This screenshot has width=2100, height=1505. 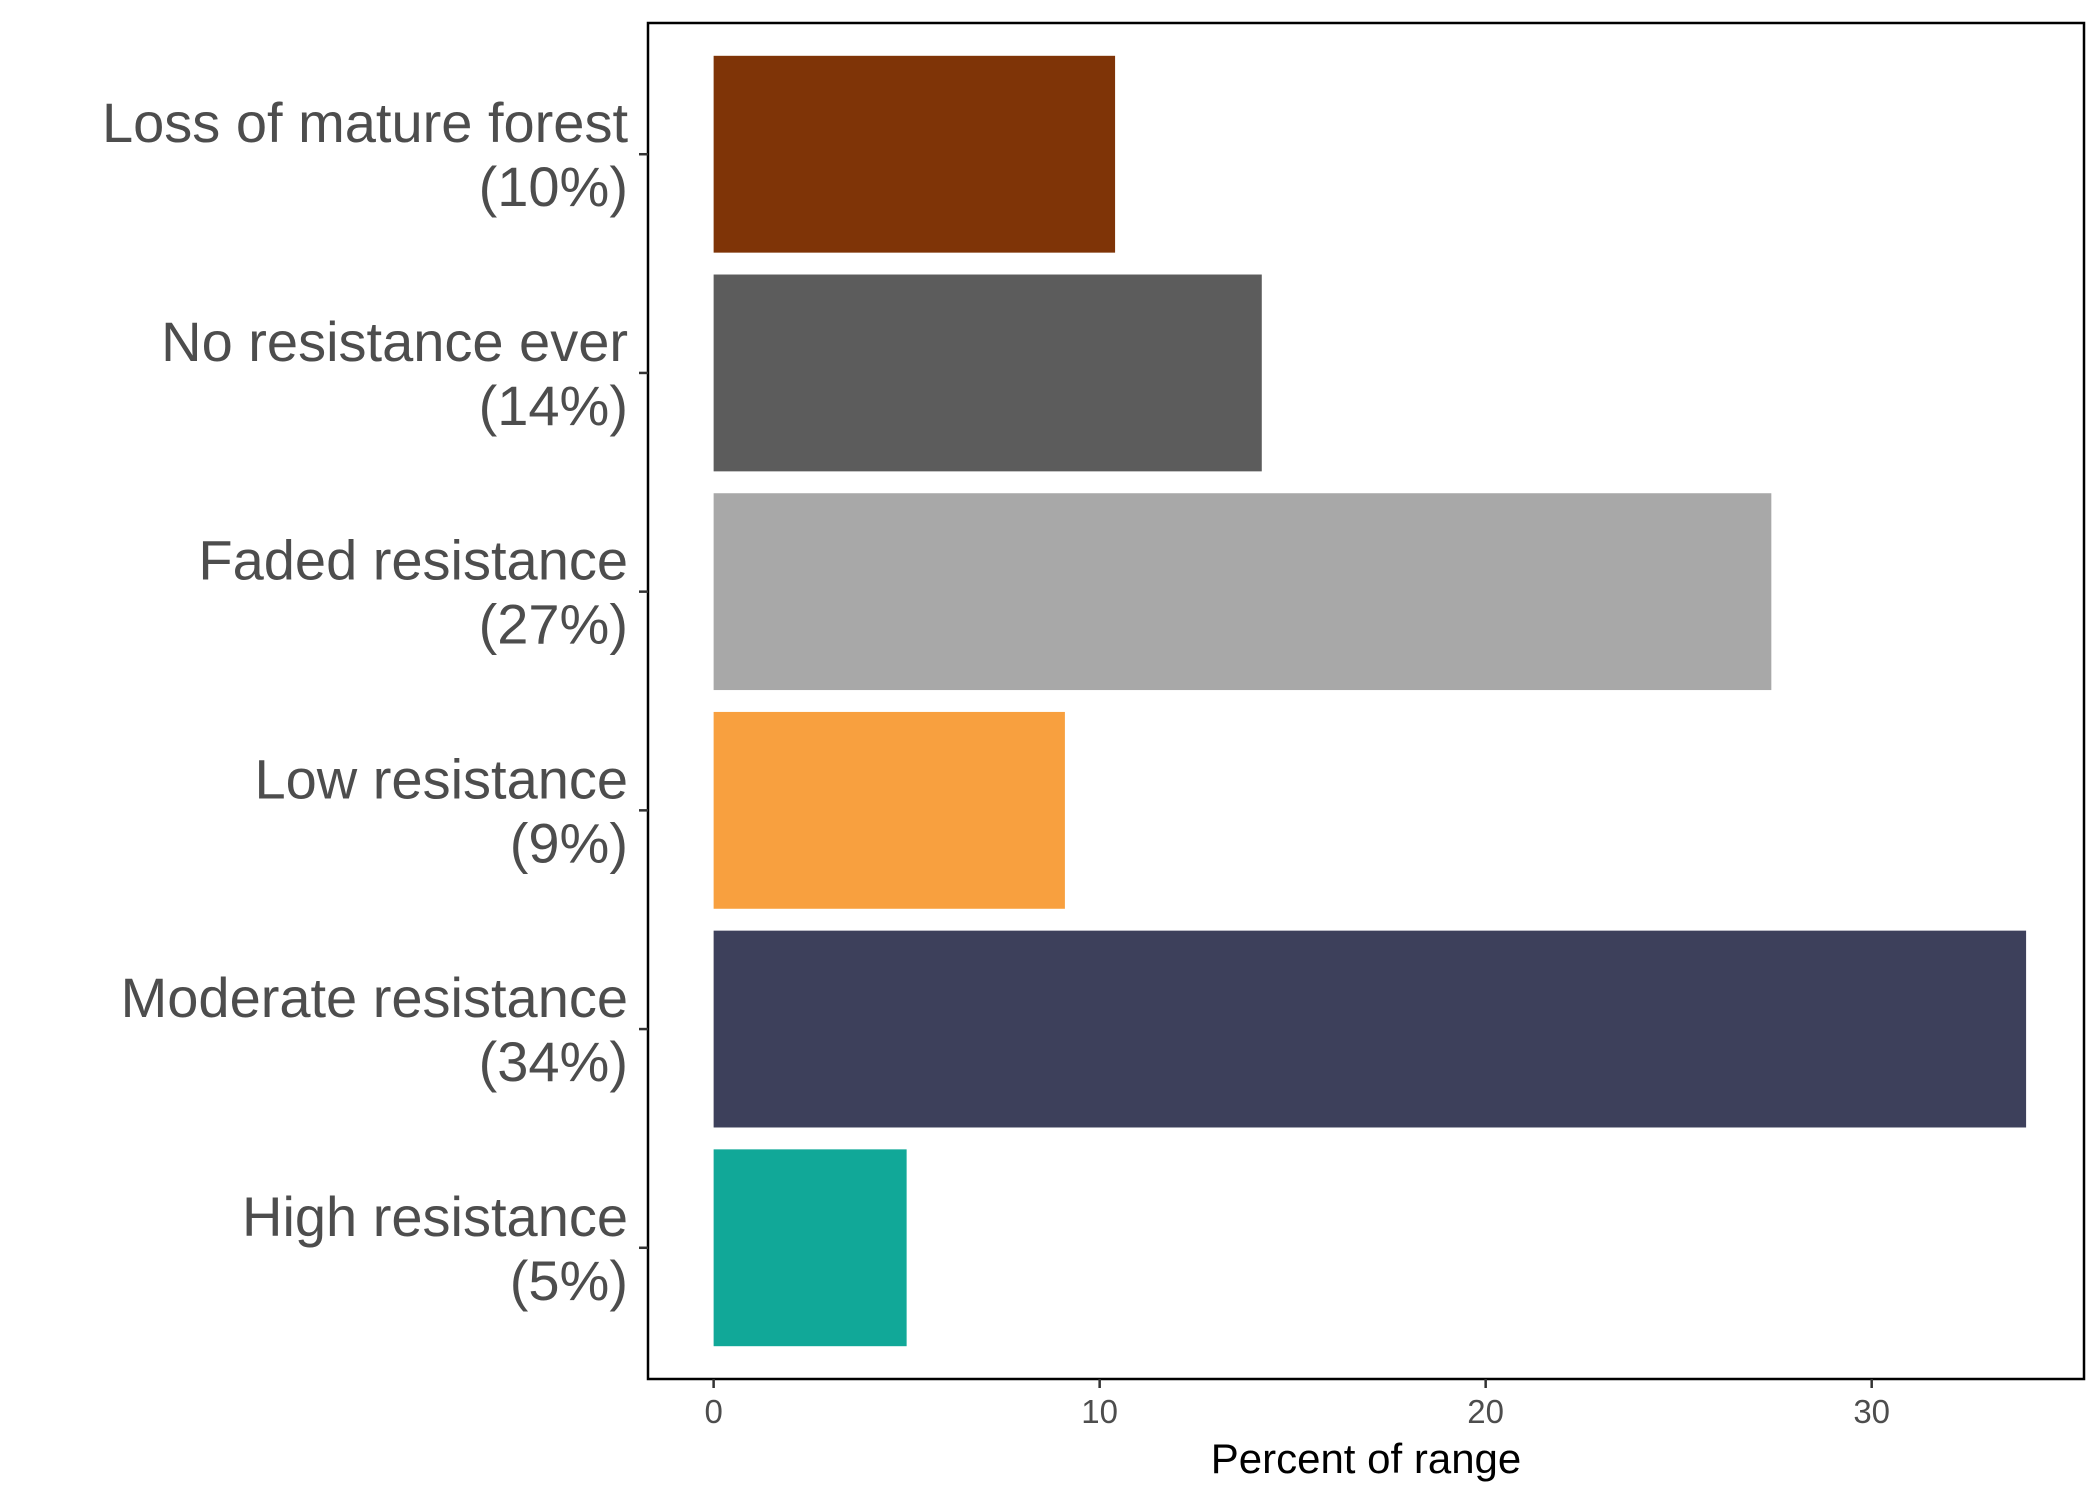 What do you see at coordinates (394, 341) in the screenshot?
I see `y-label-no-resistance-ever: No resistance ever` at bounding box center [394, 341].